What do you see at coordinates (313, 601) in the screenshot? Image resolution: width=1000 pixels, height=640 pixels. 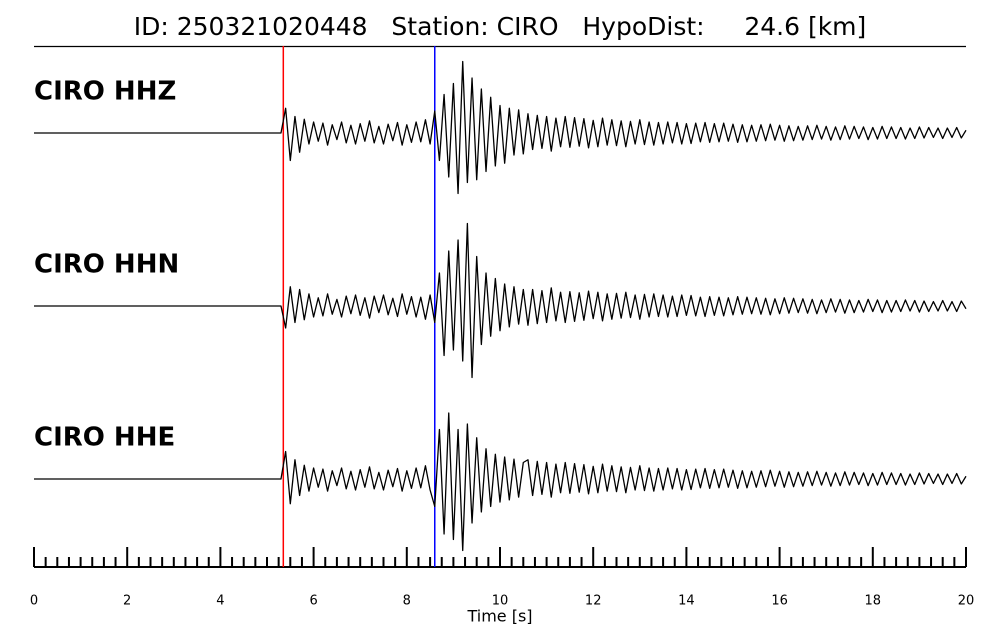 I see `x-tick-label: 6` at bounding box center [313, 601].